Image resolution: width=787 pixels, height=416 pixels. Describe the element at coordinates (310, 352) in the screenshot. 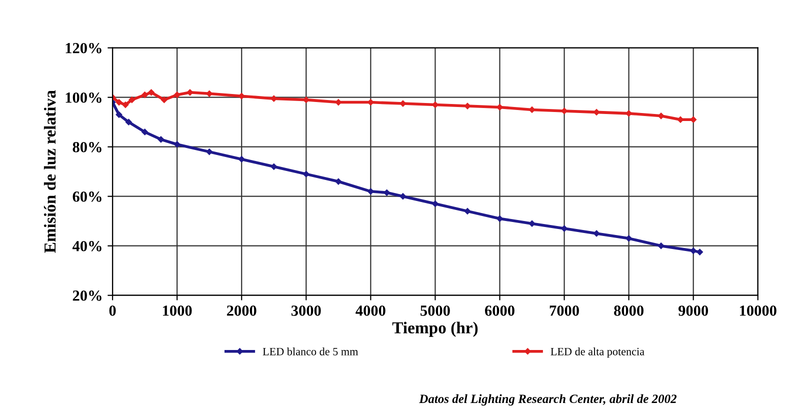

I see `legend-label: LED blanco de 5 mm` at that location.